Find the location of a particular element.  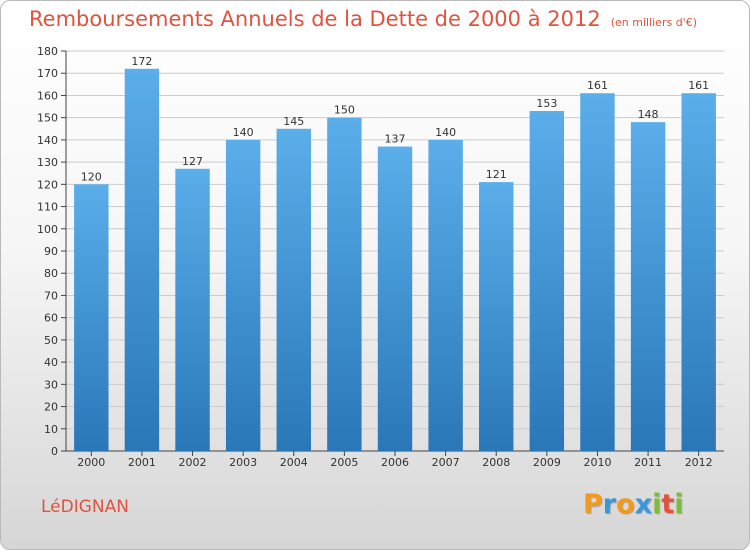

y-tick-label: 140 is located at coordinates (47, 140).